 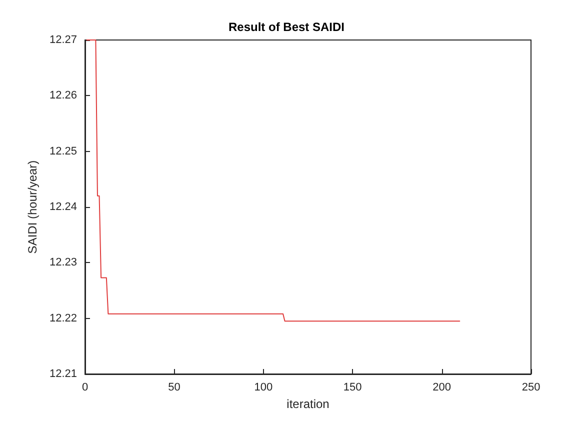 I want to click on chart-title: Result of Best SAIDI, so click(x=286, y=27).